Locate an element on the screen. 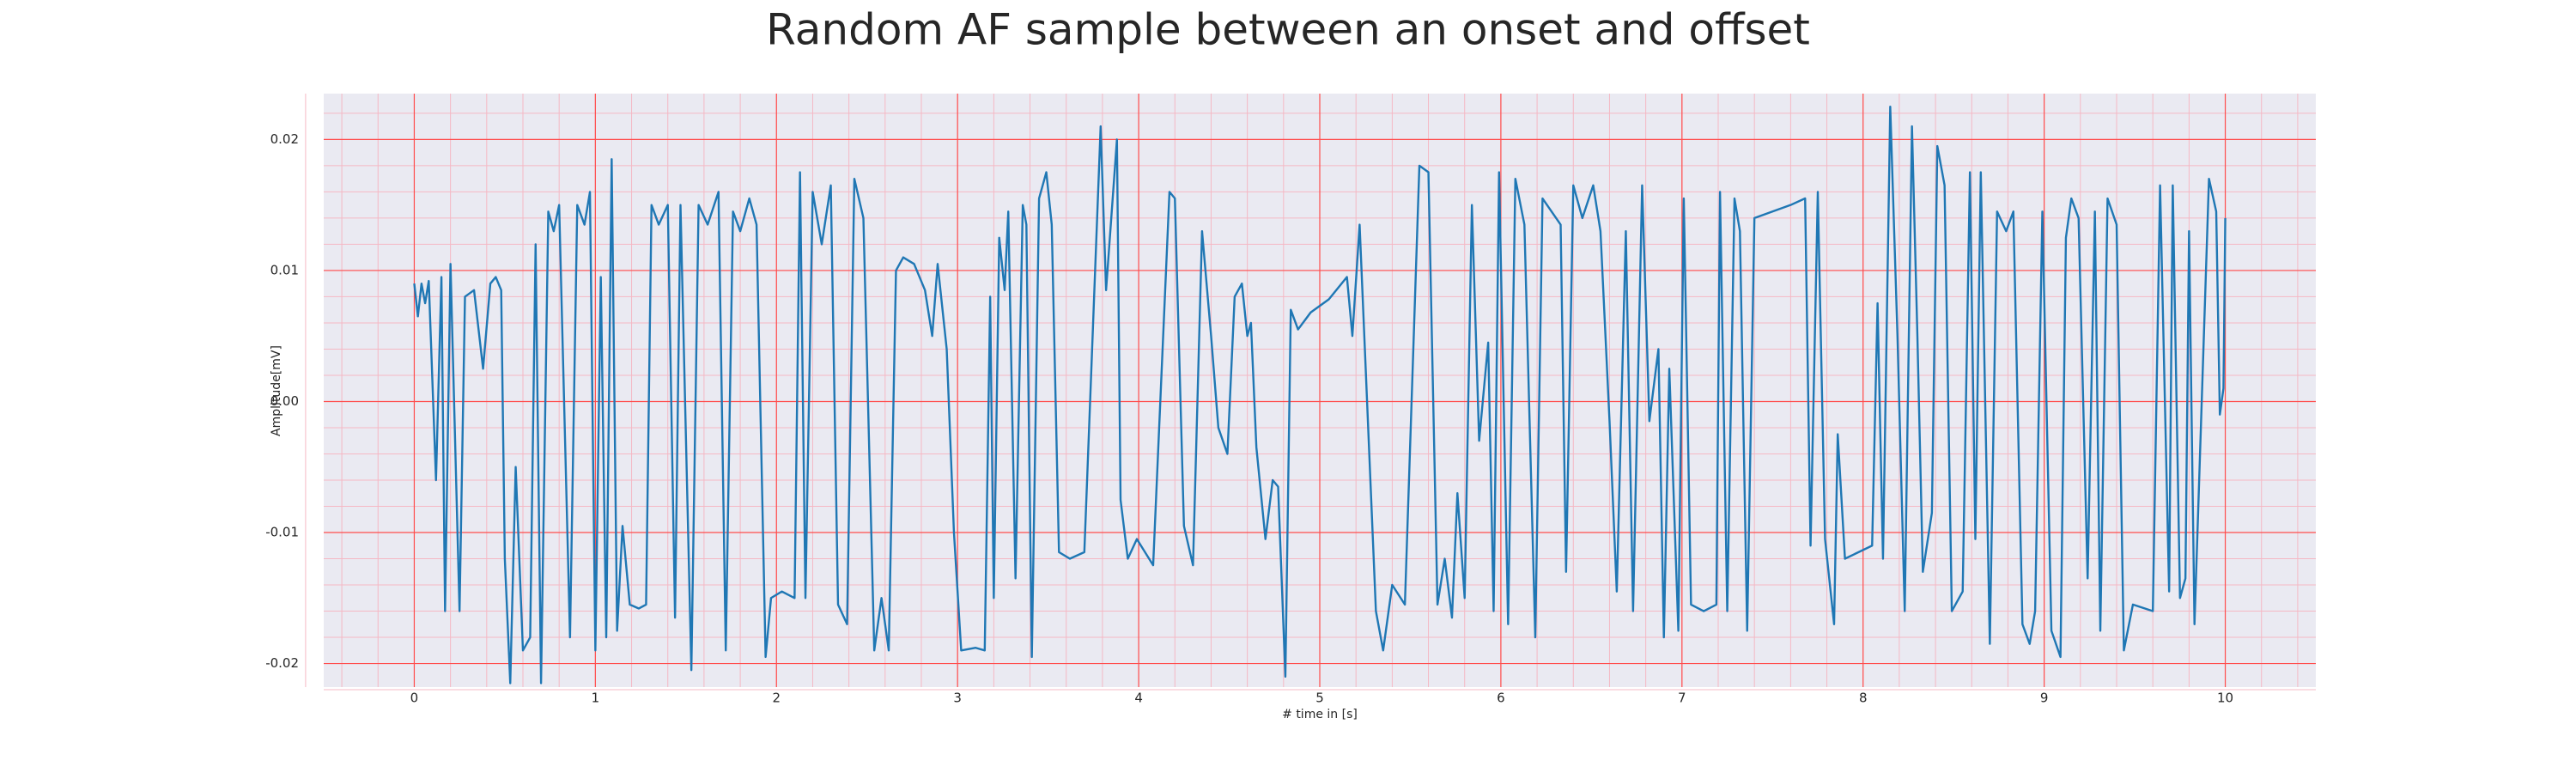 The height and width of the screenshot is (773, 2576). x-tick-label: 10 is located at coordinates (2225, 698).